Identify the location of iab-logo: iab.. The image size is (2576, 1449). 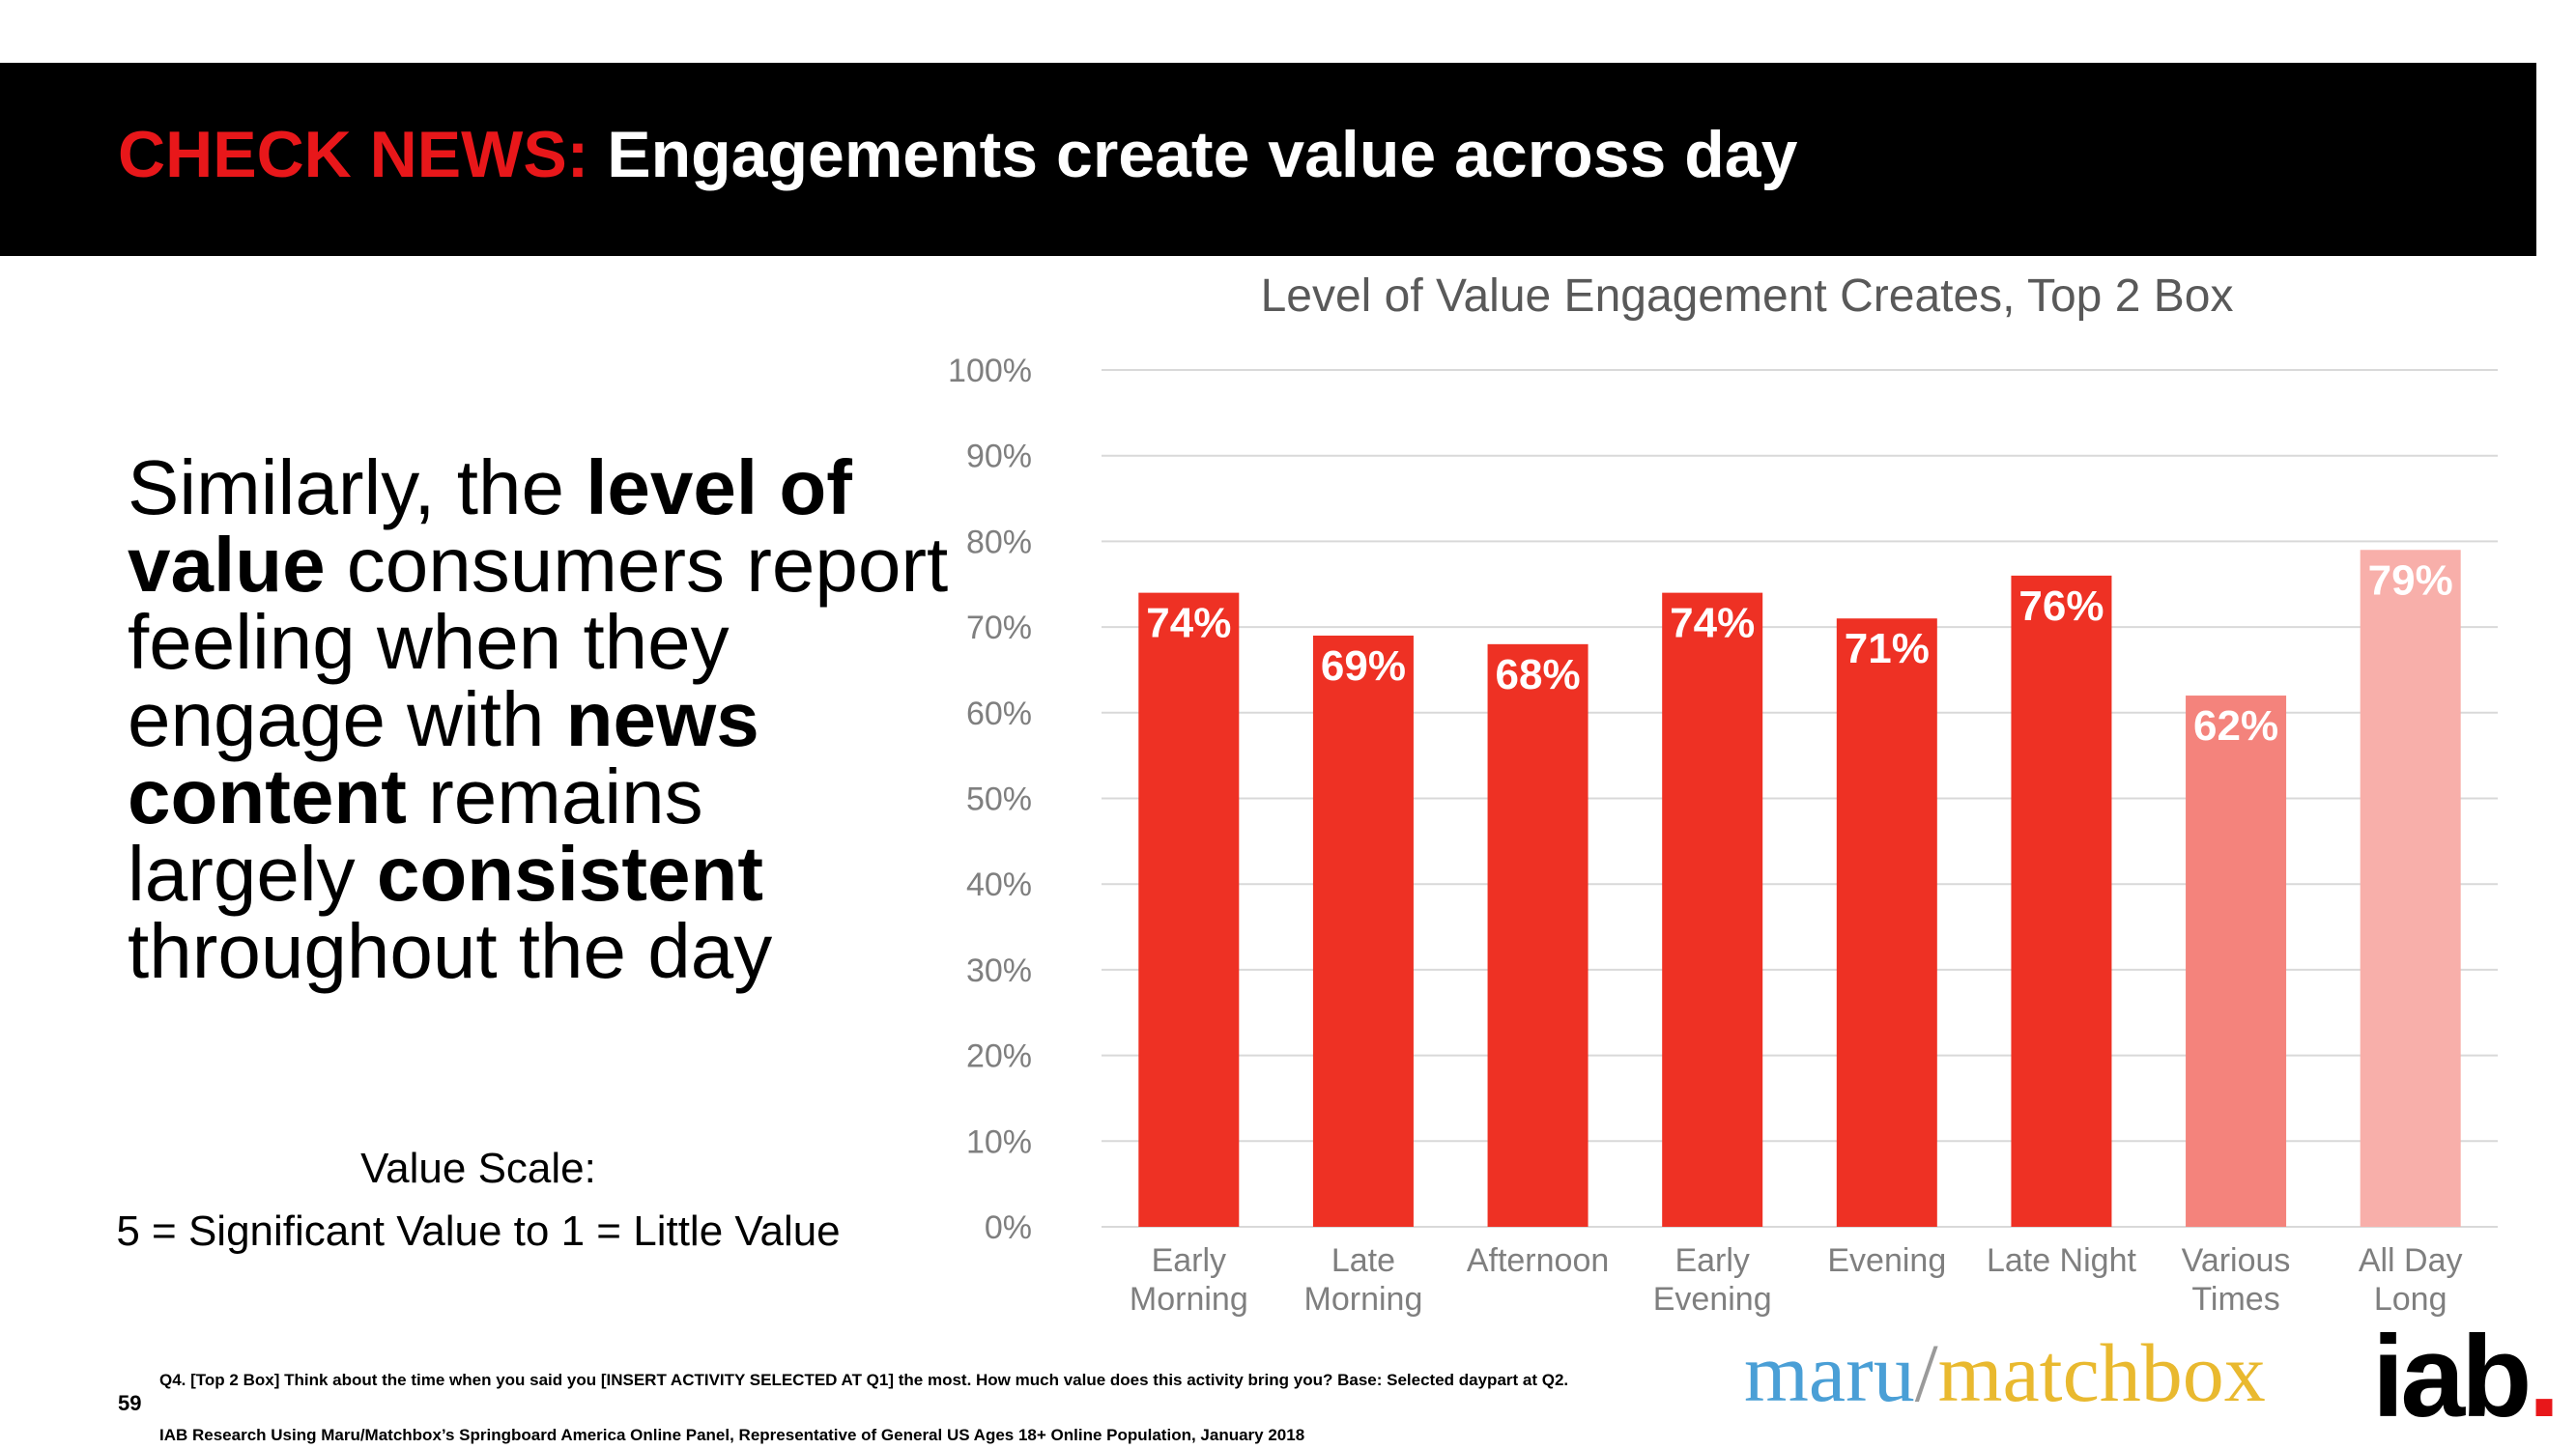
(2467, 1377).